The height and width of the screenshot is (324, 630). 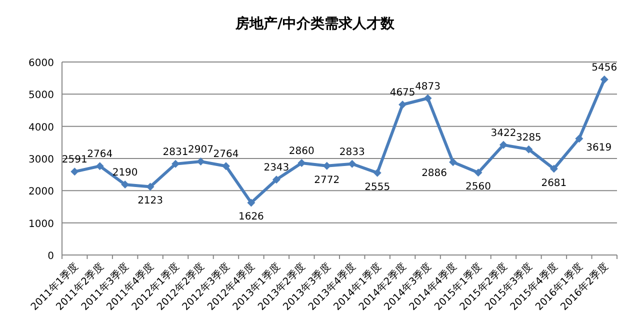 I want to click on data-label: 2860, so click(x=301, y=152).